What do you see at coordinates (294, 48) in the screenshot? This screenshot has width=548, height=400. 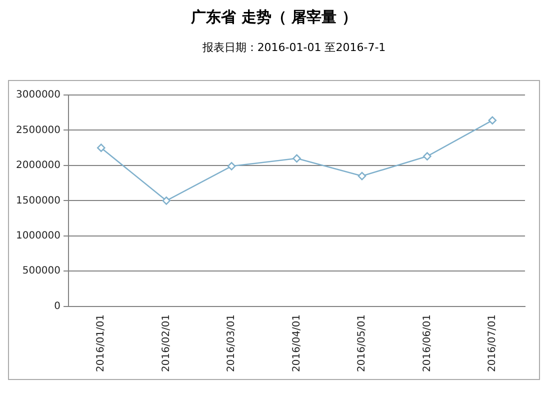 I see `chart-subtitle: 报表日期：2016-01-01 至2016-7-1` at bounding box center [294, 48].